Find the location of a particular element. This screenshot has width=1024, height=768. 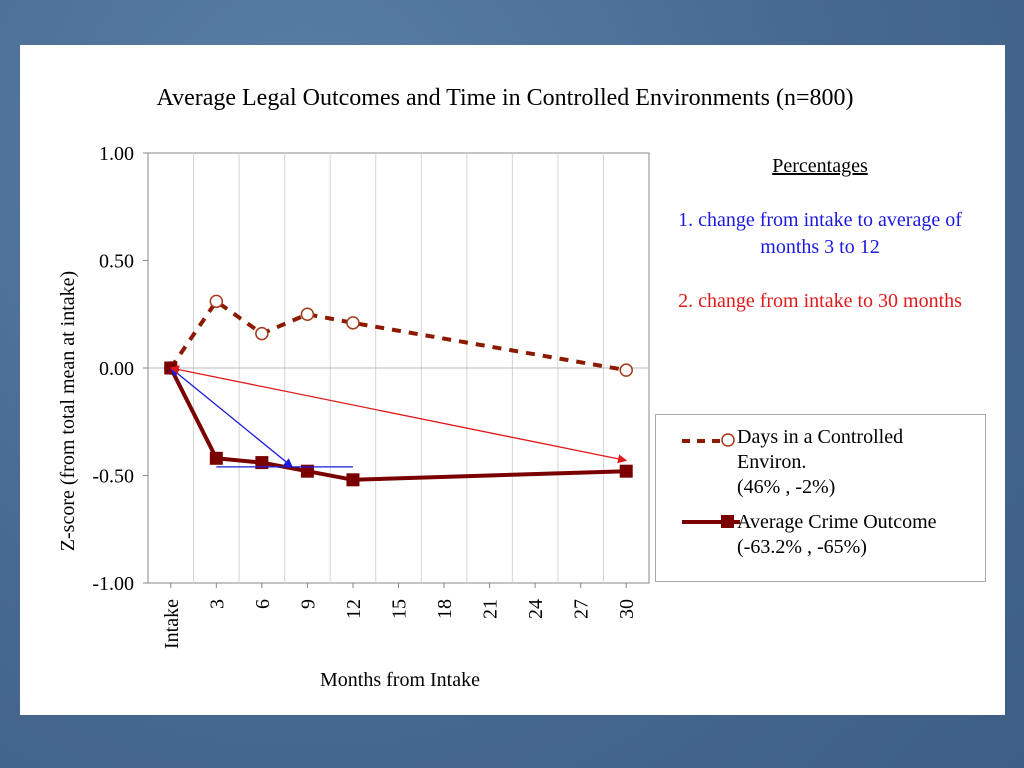

legend-marker-square is located at coordinates (711, 521).